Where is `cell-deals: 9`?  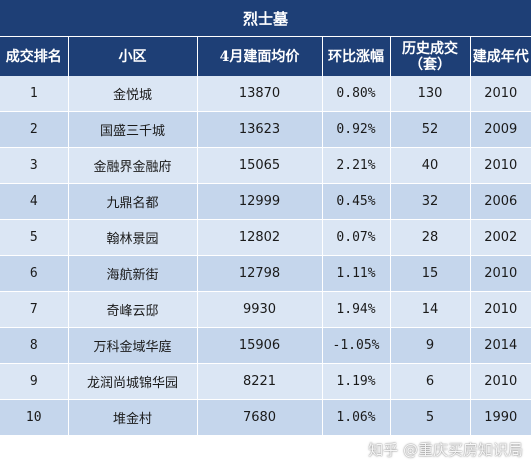
cell-deals: 9 is located at coordinates (430, 345).